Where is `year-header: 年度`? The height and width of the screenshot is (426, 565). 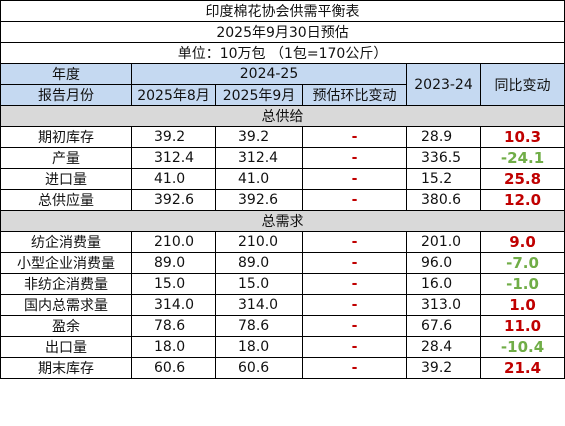 year-header: 年度 is located at coordinates (66, 74).